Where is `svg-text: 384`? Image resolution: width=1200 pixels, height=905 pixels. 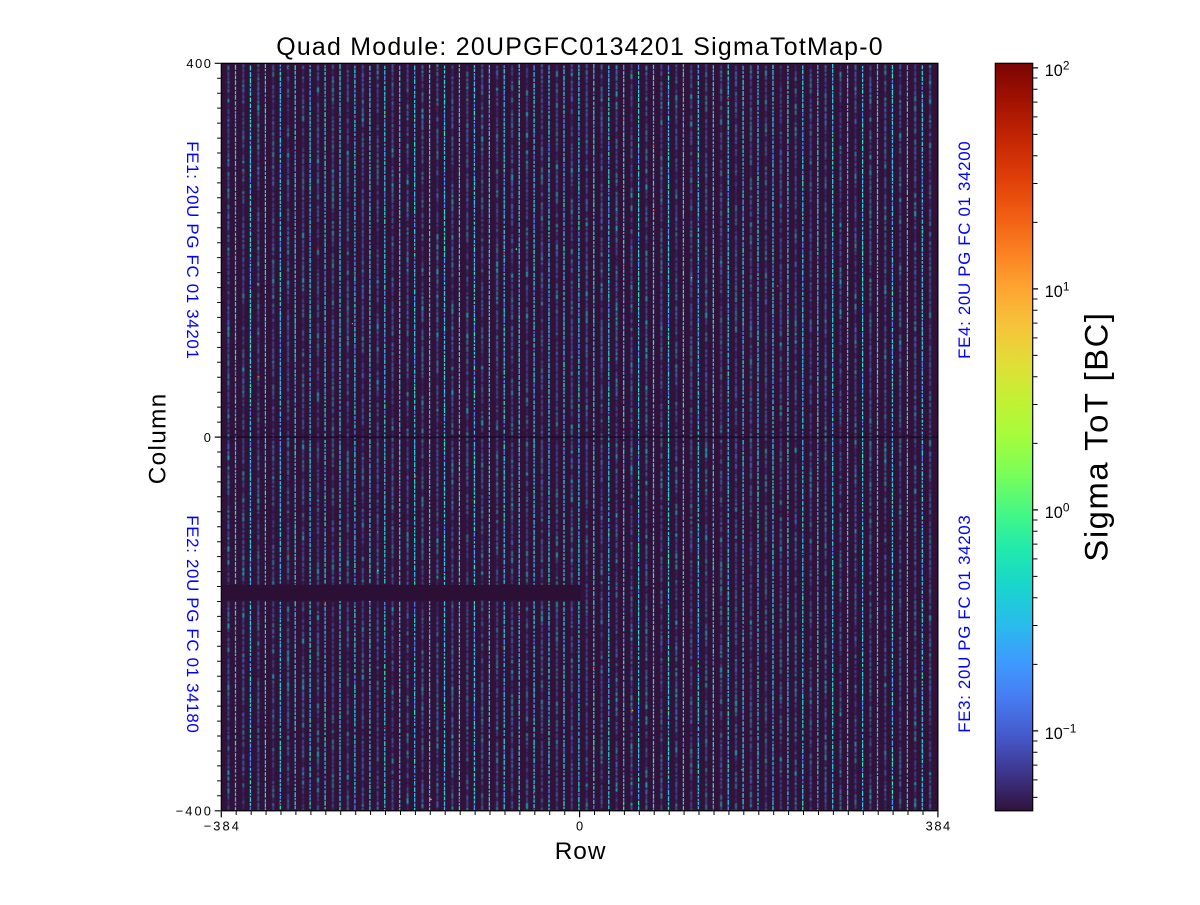 svg-text: 384 is located at coordinates (938, 825).